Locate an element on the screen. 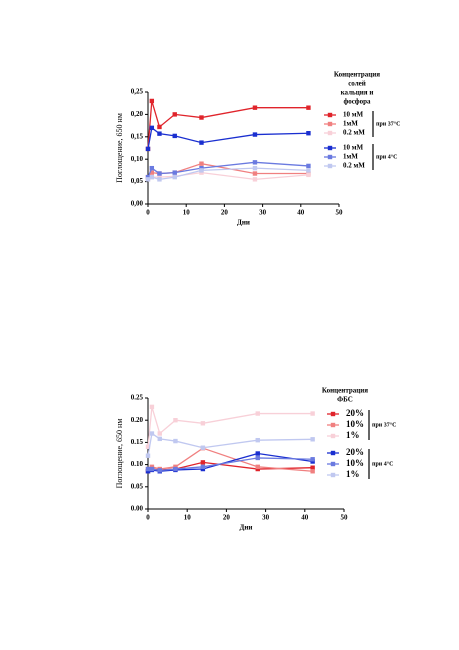 Image resolution: width=459 pixels, height=650 pixels. y-tick-label: 0,10 is located at coordinates (137, 159).